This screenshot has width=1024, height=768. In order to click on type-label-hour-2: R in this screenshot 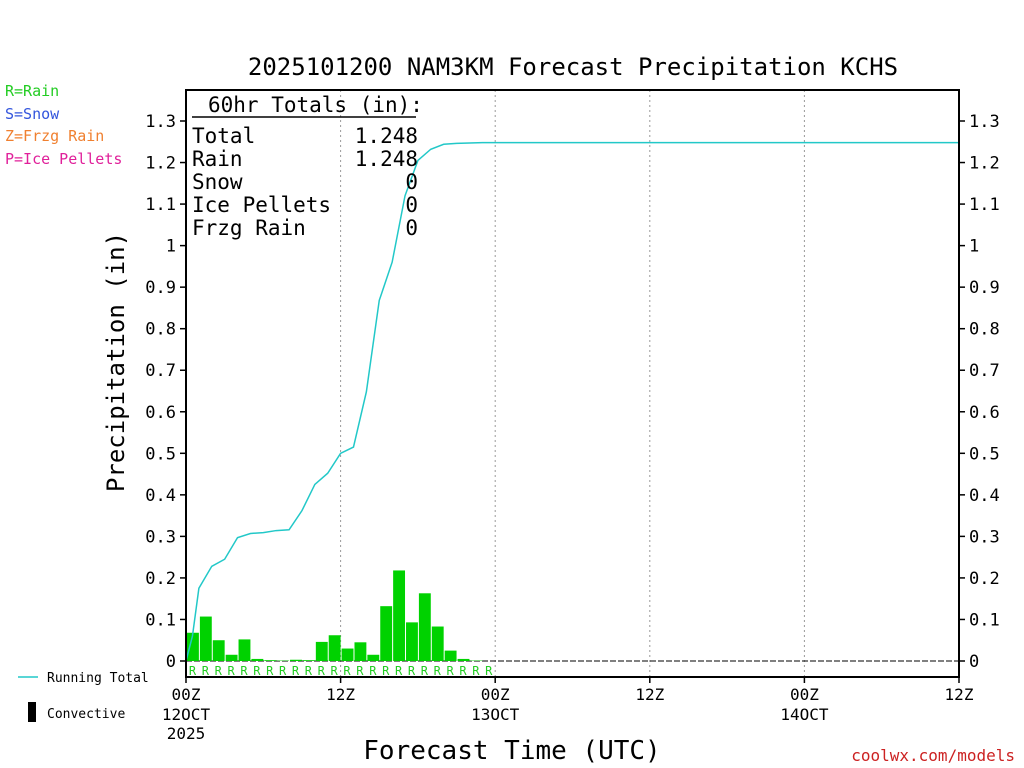, I will do `click(219, 671)`.